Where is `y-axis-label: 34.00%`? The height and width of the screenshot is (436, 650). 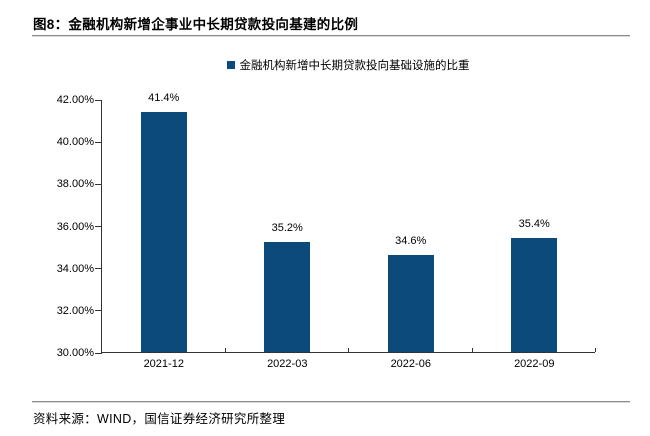 y-axis-label: 34.00% is located at coordinates (75, 268).